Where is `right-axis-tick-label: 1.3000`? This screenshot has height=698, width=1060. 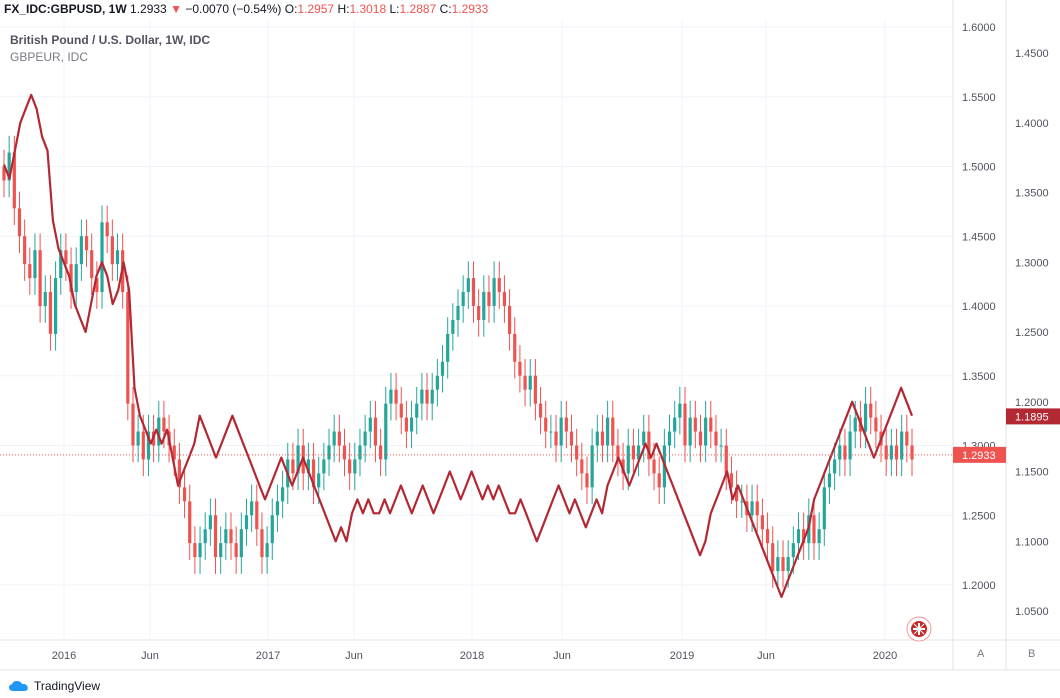
right-axis-tick-label: 1.3000 is located at coordinates (1032, 263).